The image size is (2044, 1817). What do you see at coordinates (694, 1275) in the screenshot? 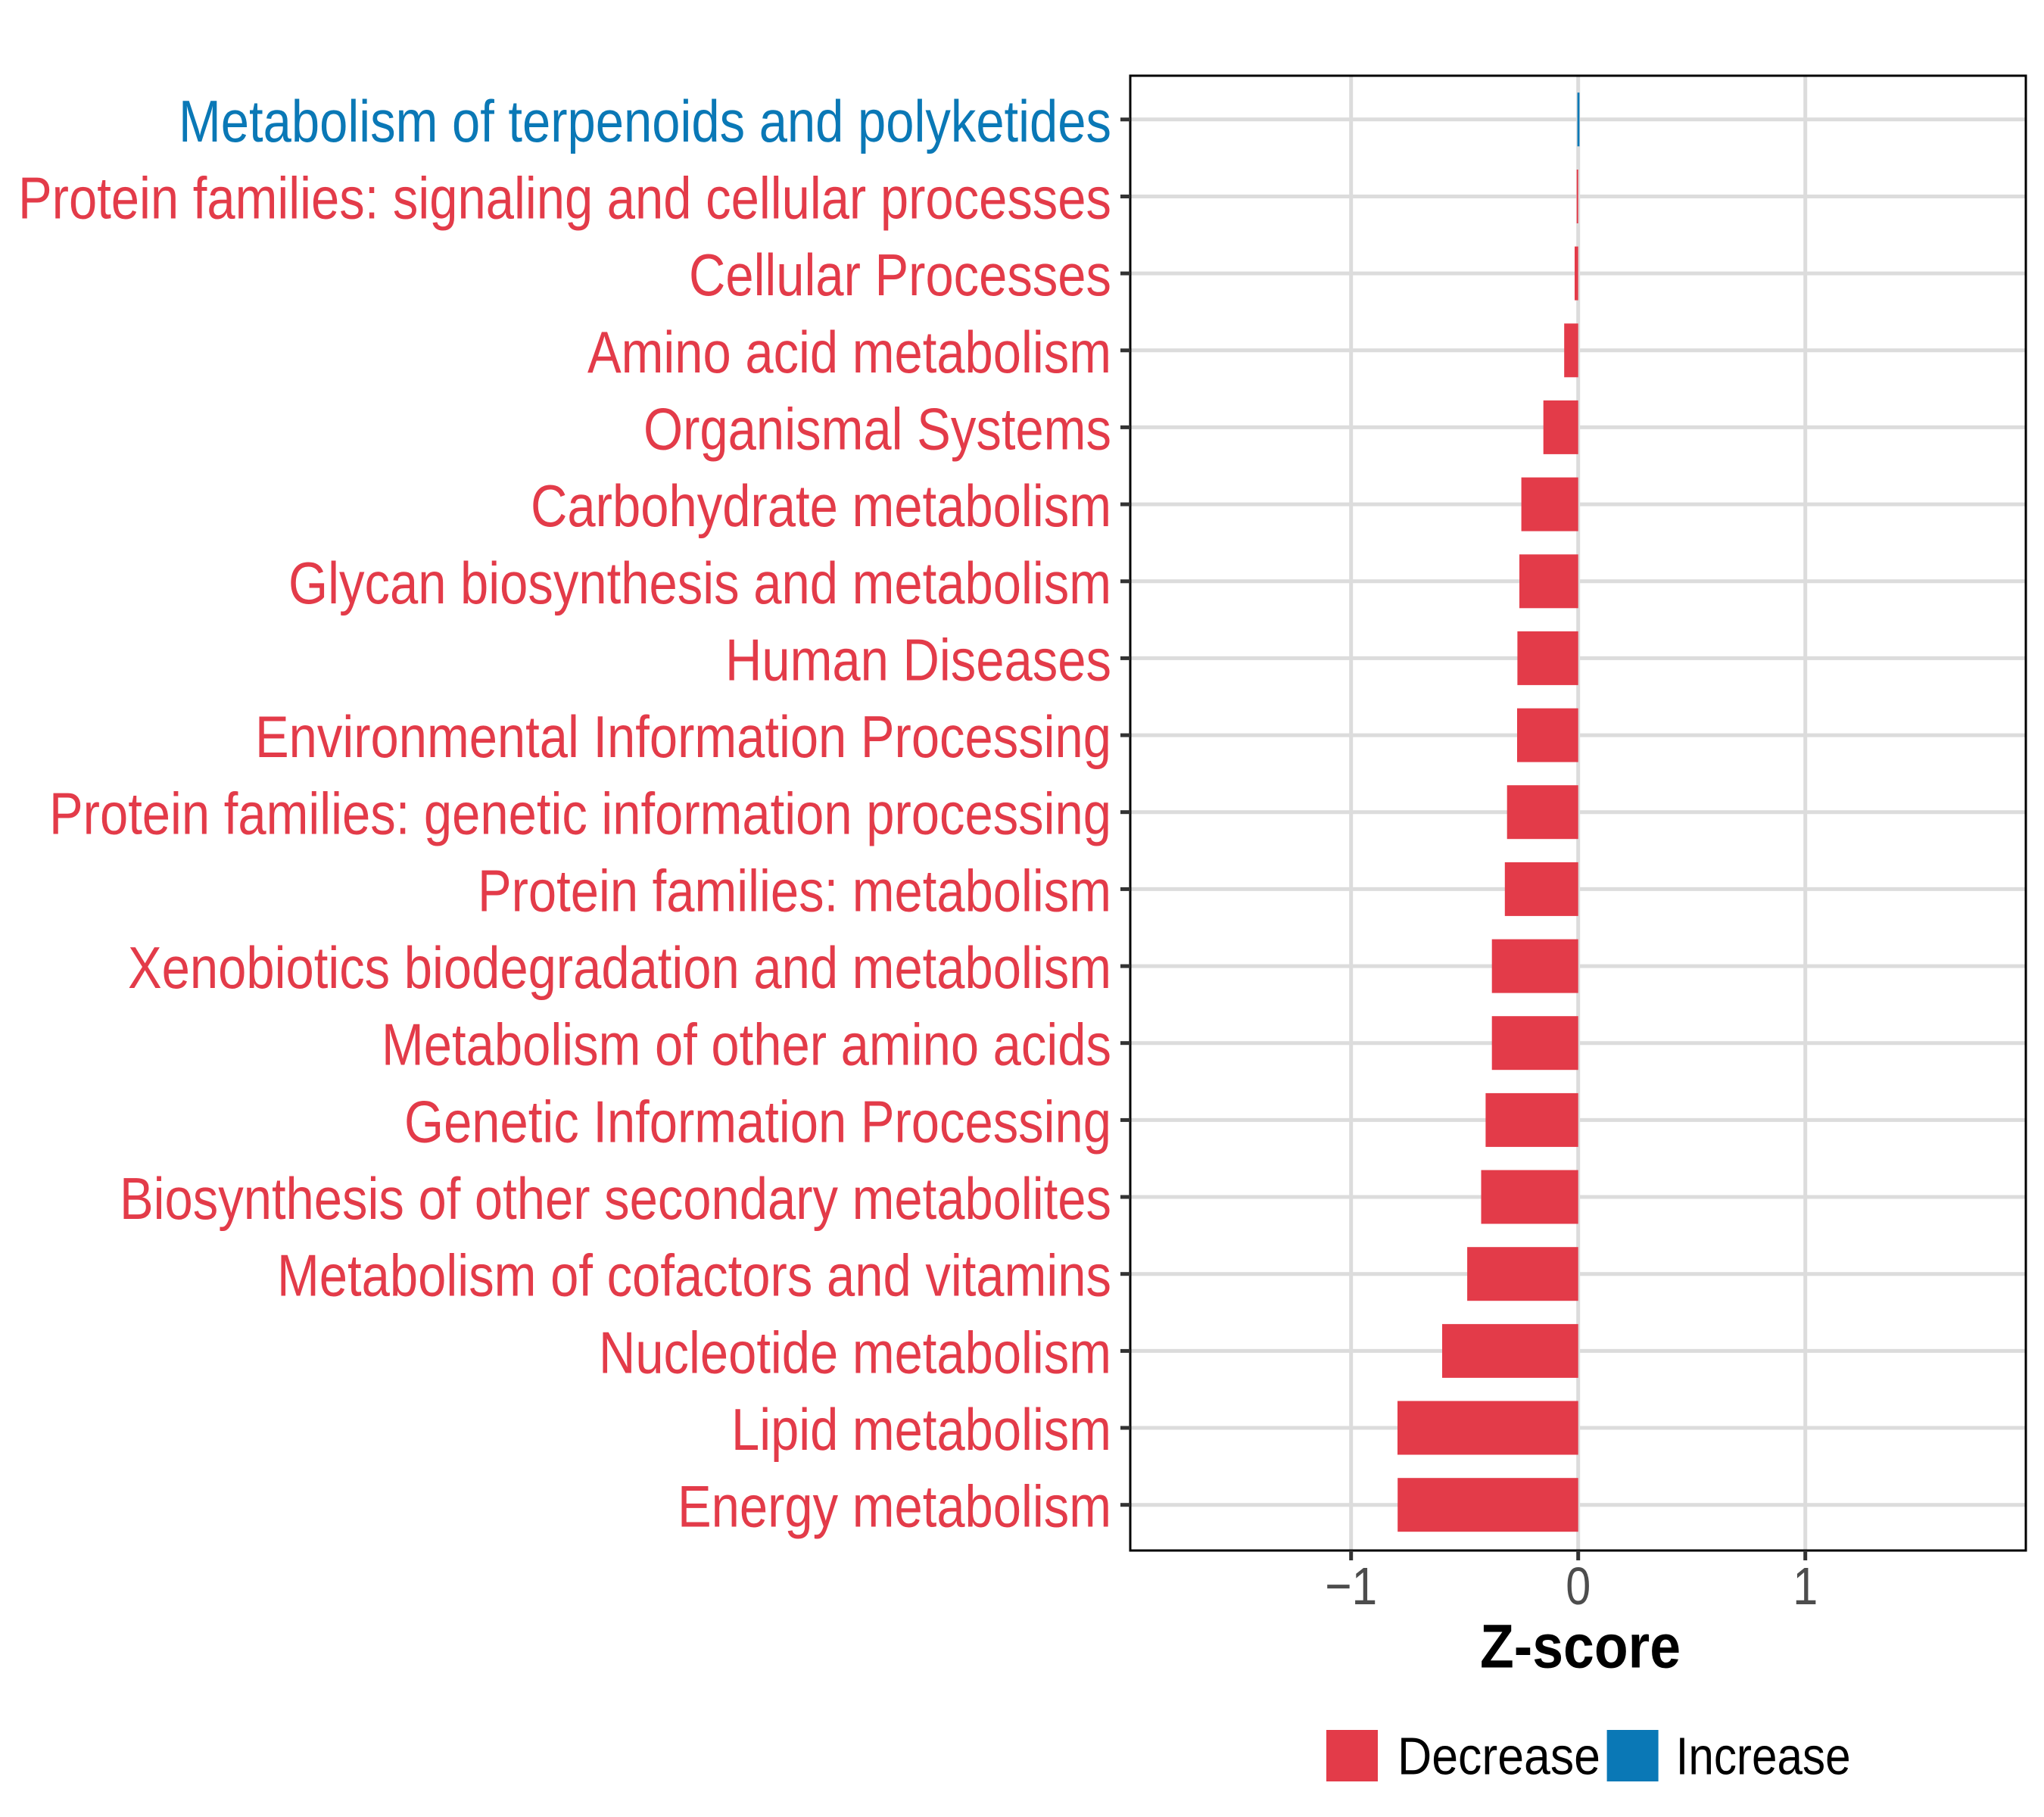
I see `svg-text:Metabolism of cofactors and vi: Metabolism of cofactors and vitamins` at bounding box center [694, 1275].